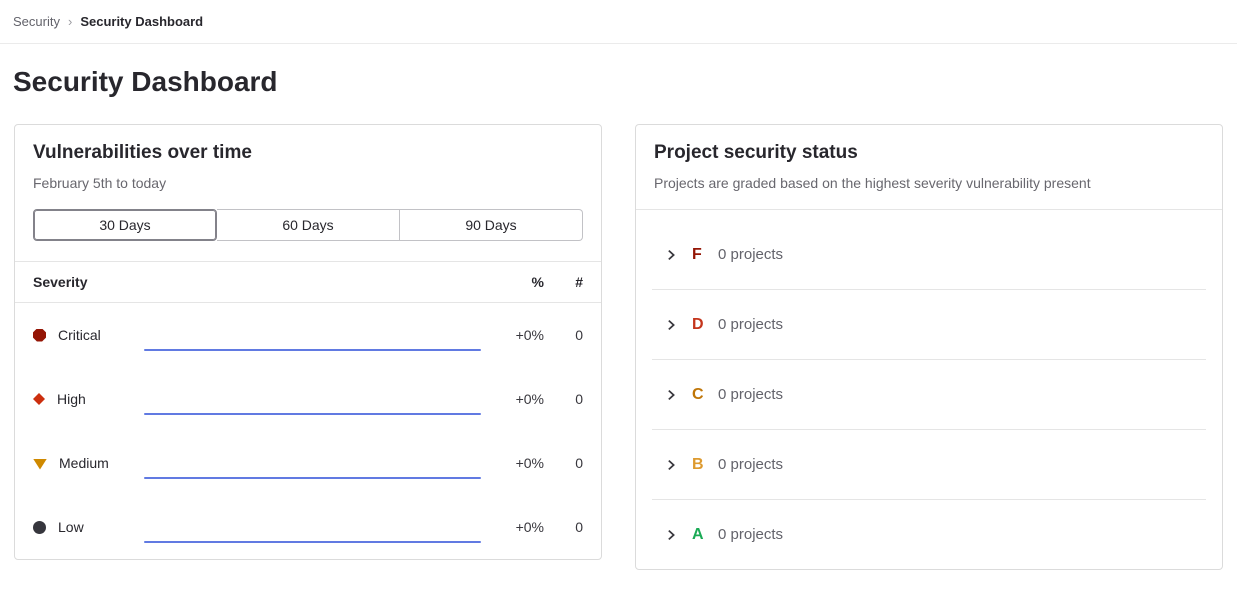 Image resolution: width=1237 pixels, height=596 pixels. What do you see at coordinates (756, 152) in the screenshot?
I see `status-card-title: Project security status` at bounding box center [756, 152].